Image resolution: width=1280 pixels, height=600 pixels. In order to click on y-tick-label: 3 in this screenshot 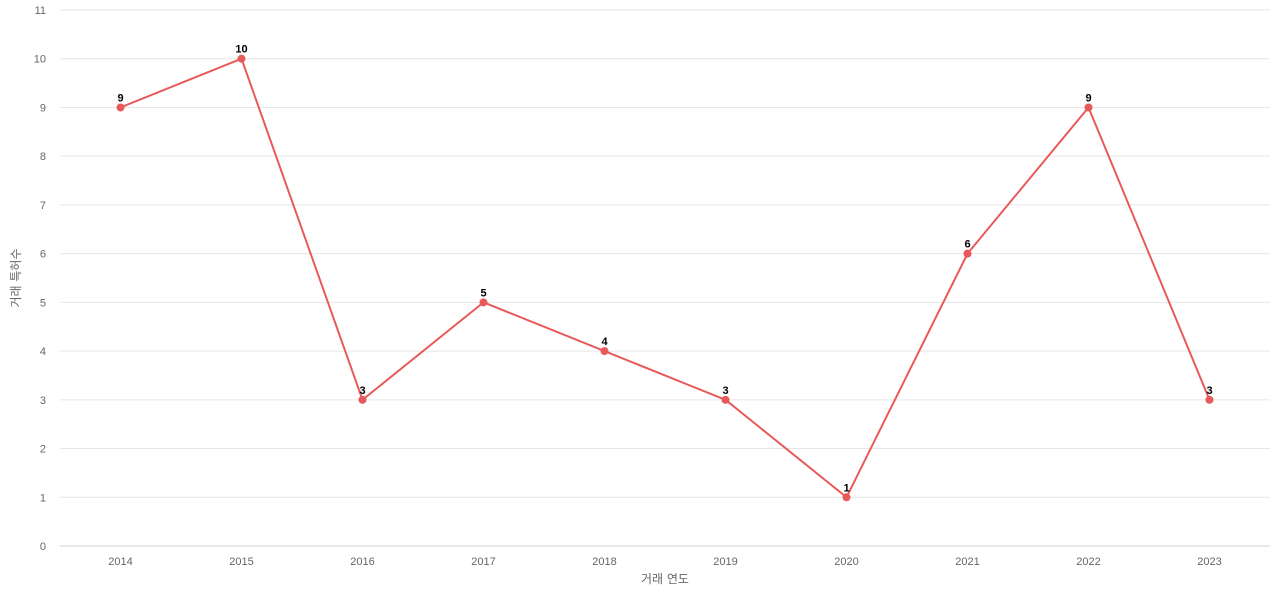, I will do `click(43, 401)`.